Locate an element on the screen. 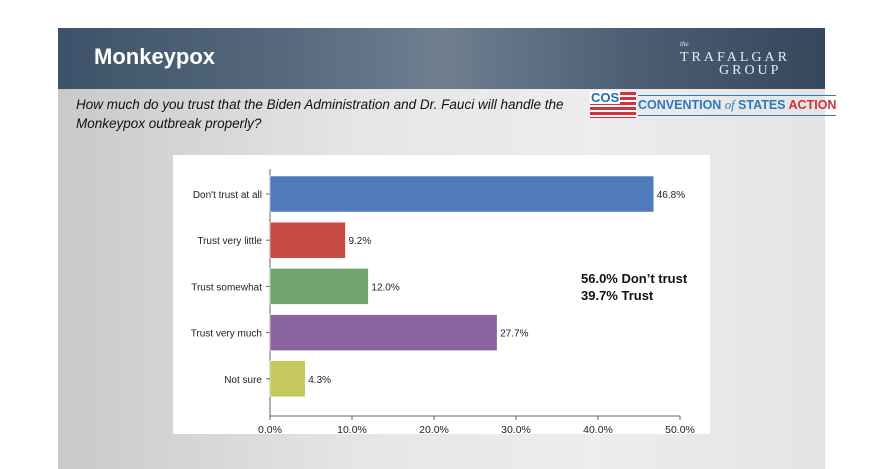 The width and height of the screenshot is (876, 469). category-label: Not sure is located at coordinates (243, 380).